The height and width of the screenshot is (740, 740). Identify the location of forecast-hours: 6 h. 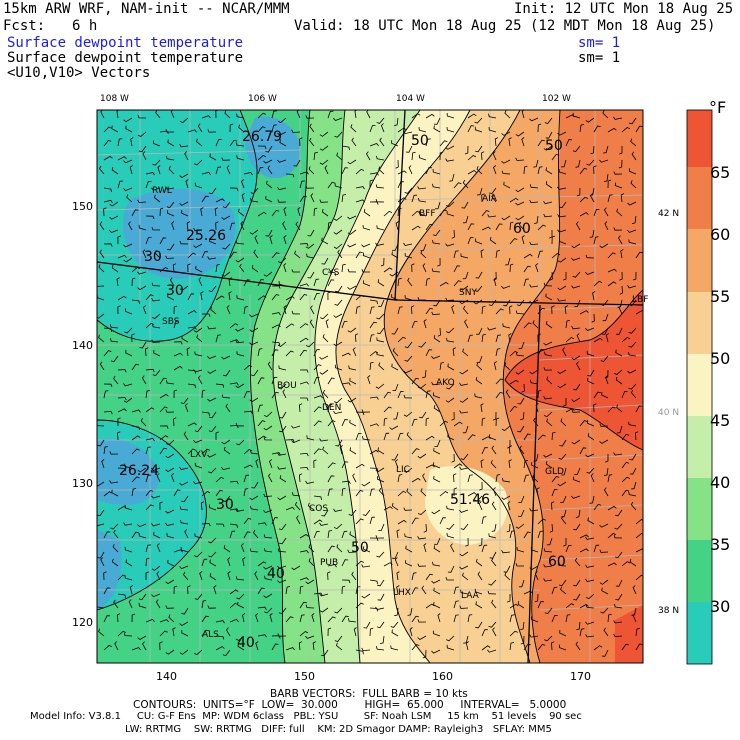
(85, 26).